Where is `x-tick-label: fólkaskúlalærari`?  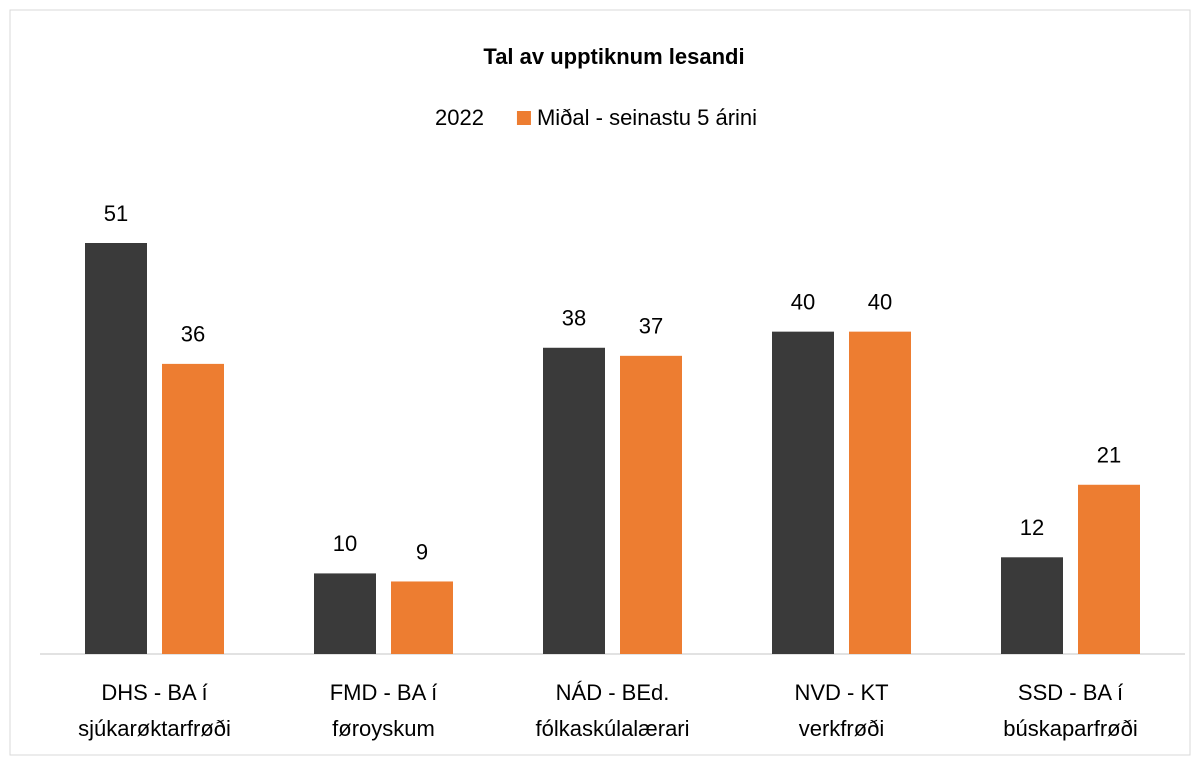 x-tick-label: fólkaskúlalærari is located at coordinates (612, 728).